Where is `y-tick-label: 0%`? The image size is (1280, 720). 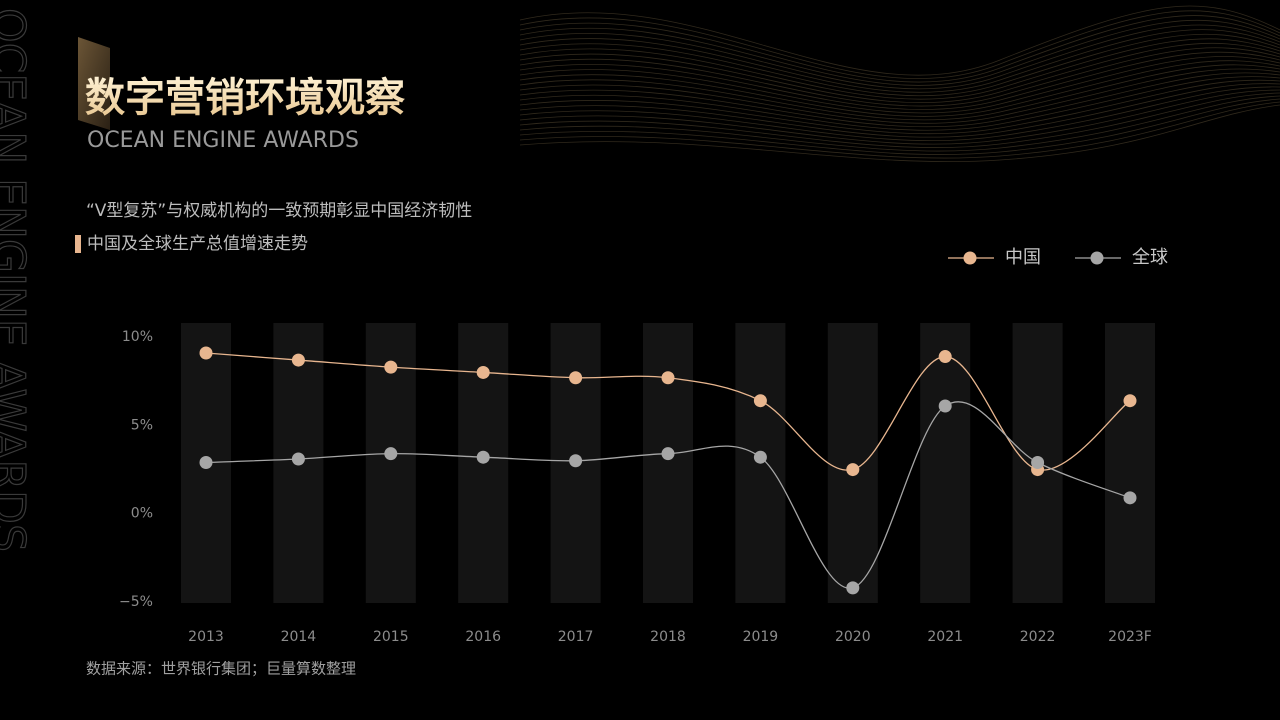
y-tick-label: 0% is located at coordinates (142, 514).